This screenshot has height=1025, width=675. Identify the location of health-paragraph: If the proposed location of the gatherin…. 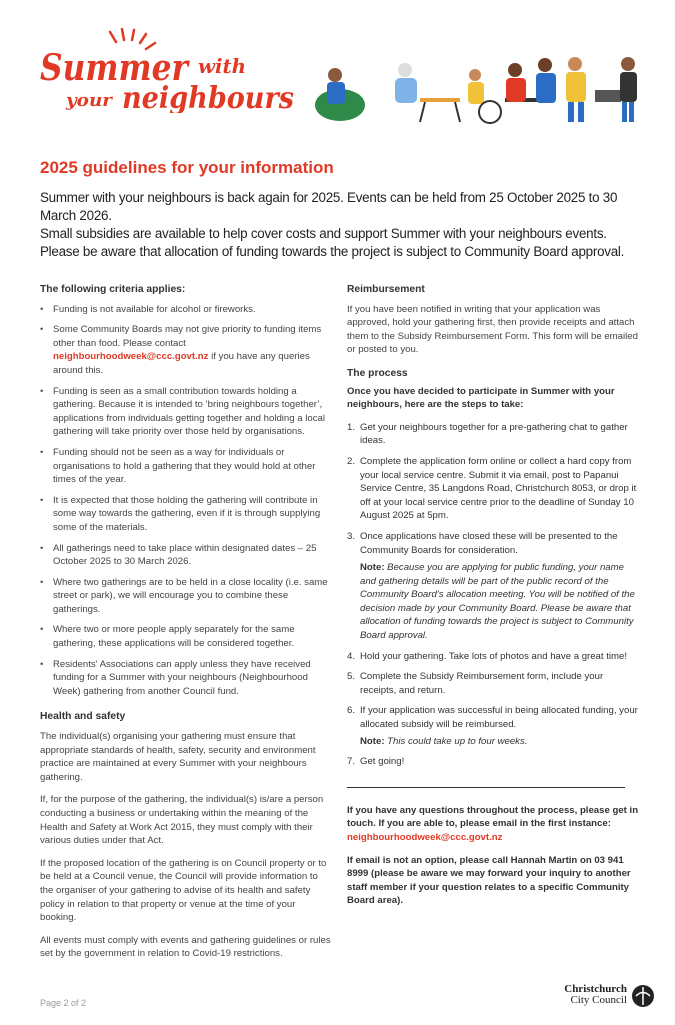
(183, 890).